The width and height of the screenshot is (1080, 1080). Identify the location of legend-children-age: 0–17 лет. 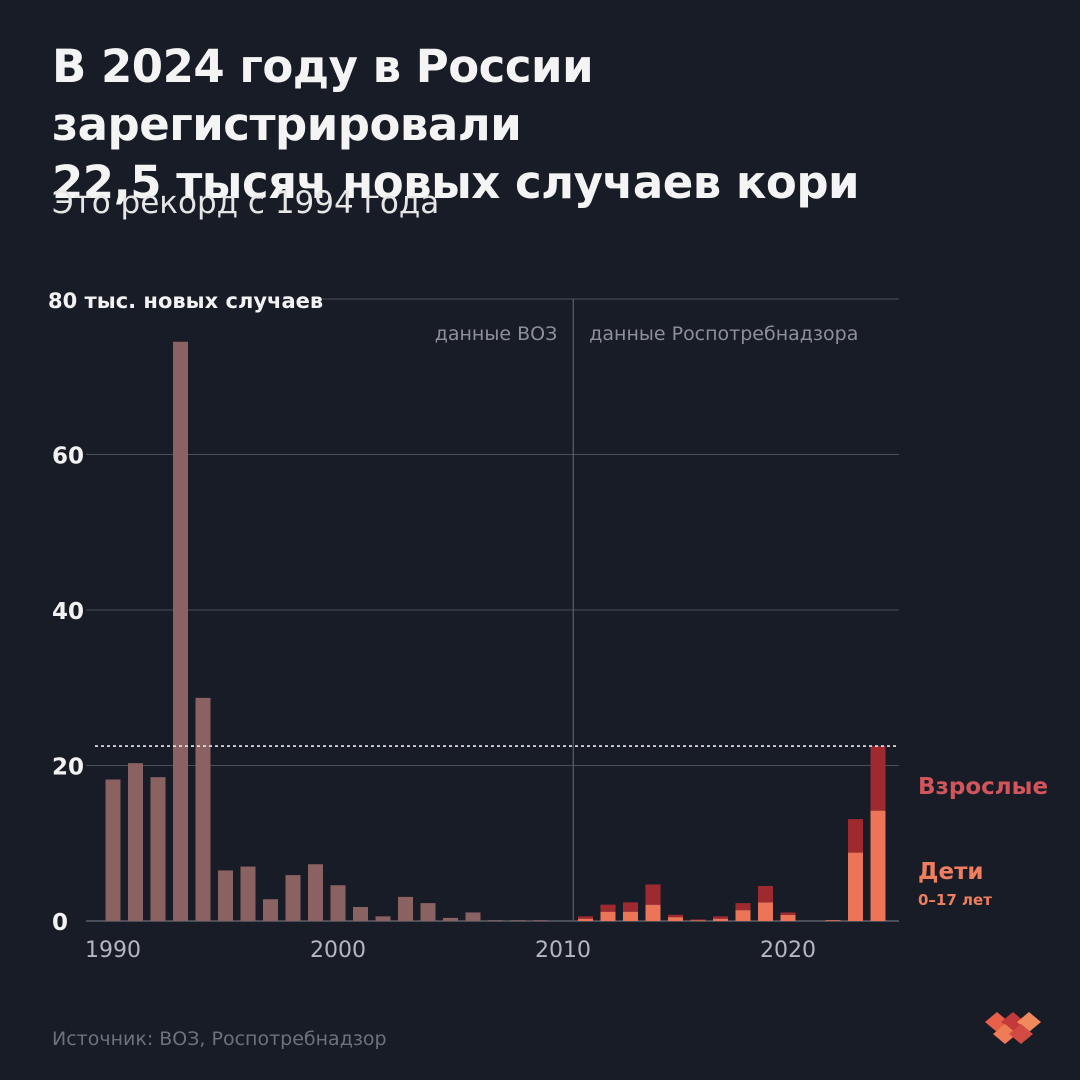
(955, 900).